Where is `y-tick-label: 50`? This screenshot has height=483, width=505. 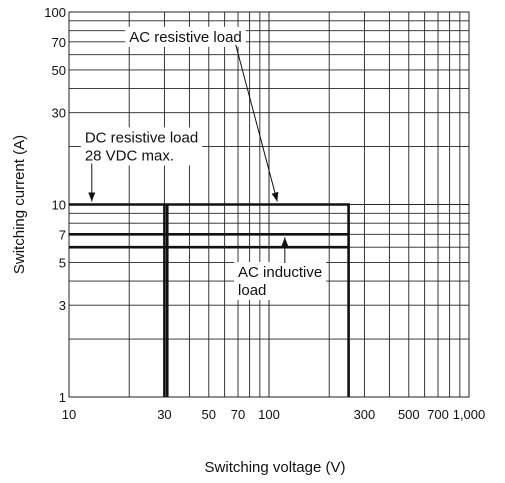 y-tick-label: 50 is located at coordinates (59, 70).